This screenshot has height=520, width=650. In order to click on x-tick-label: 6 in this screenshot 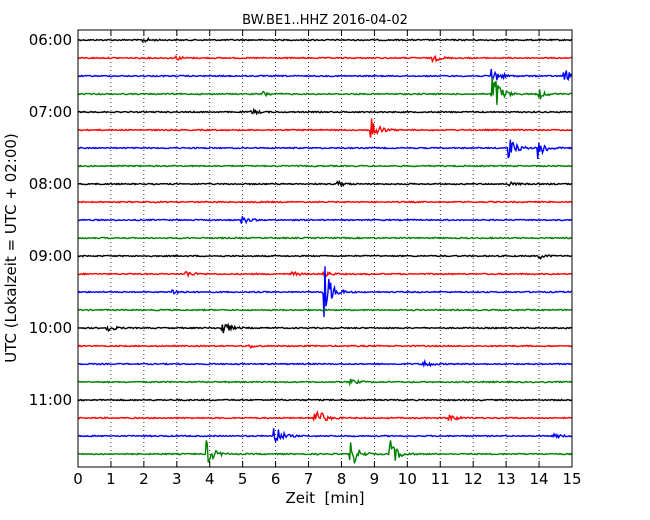, I will do `click(276, 479)`.